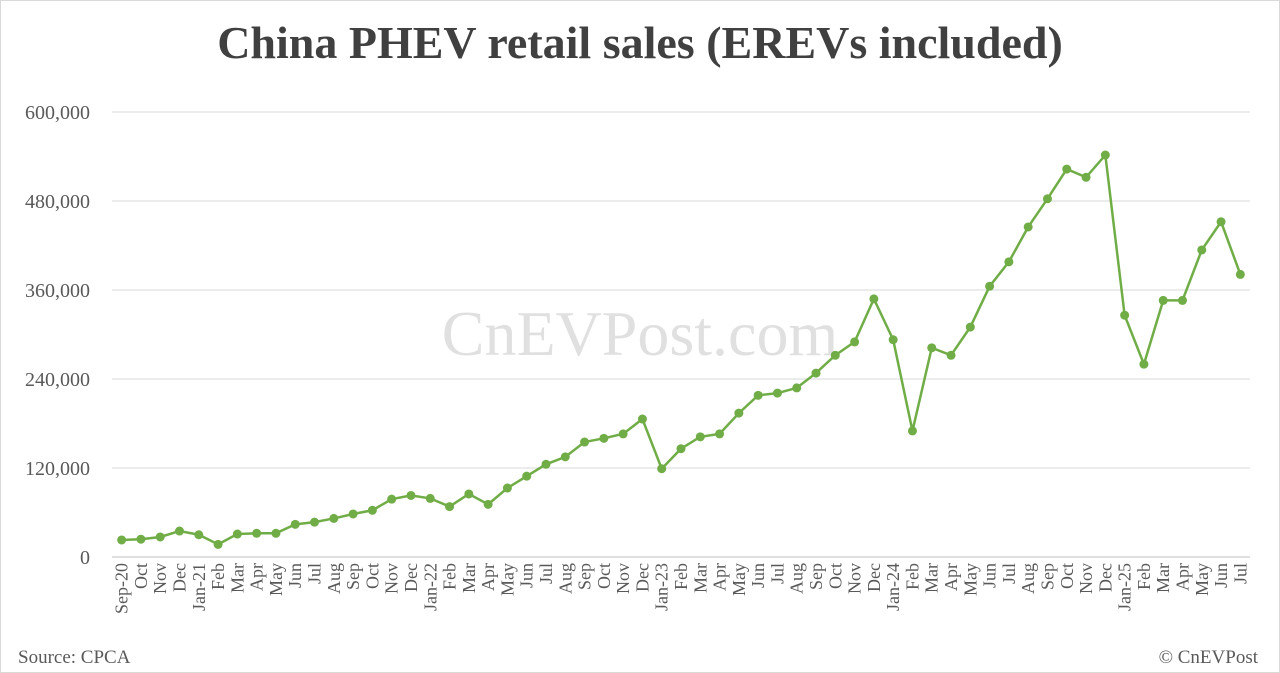 This screenshot has width=1280, height=673. What do you see at coordinates (430, 587) in the screenshot?
I see `x-tick-label: Jan-22` at bounding box center [430, 587].